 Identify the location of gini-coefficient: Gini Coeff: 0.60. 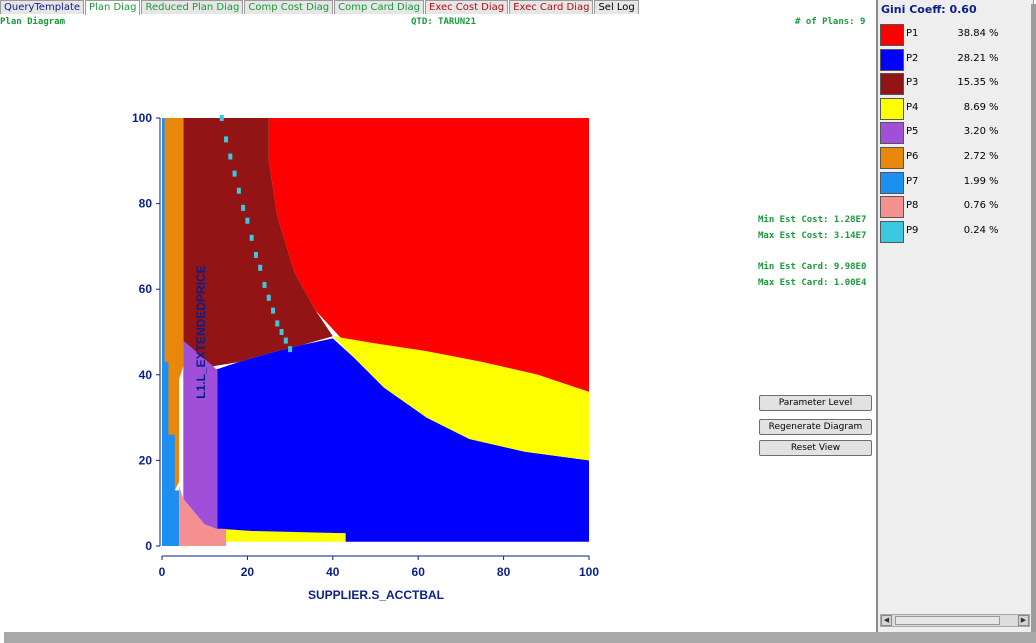
(929, 9).